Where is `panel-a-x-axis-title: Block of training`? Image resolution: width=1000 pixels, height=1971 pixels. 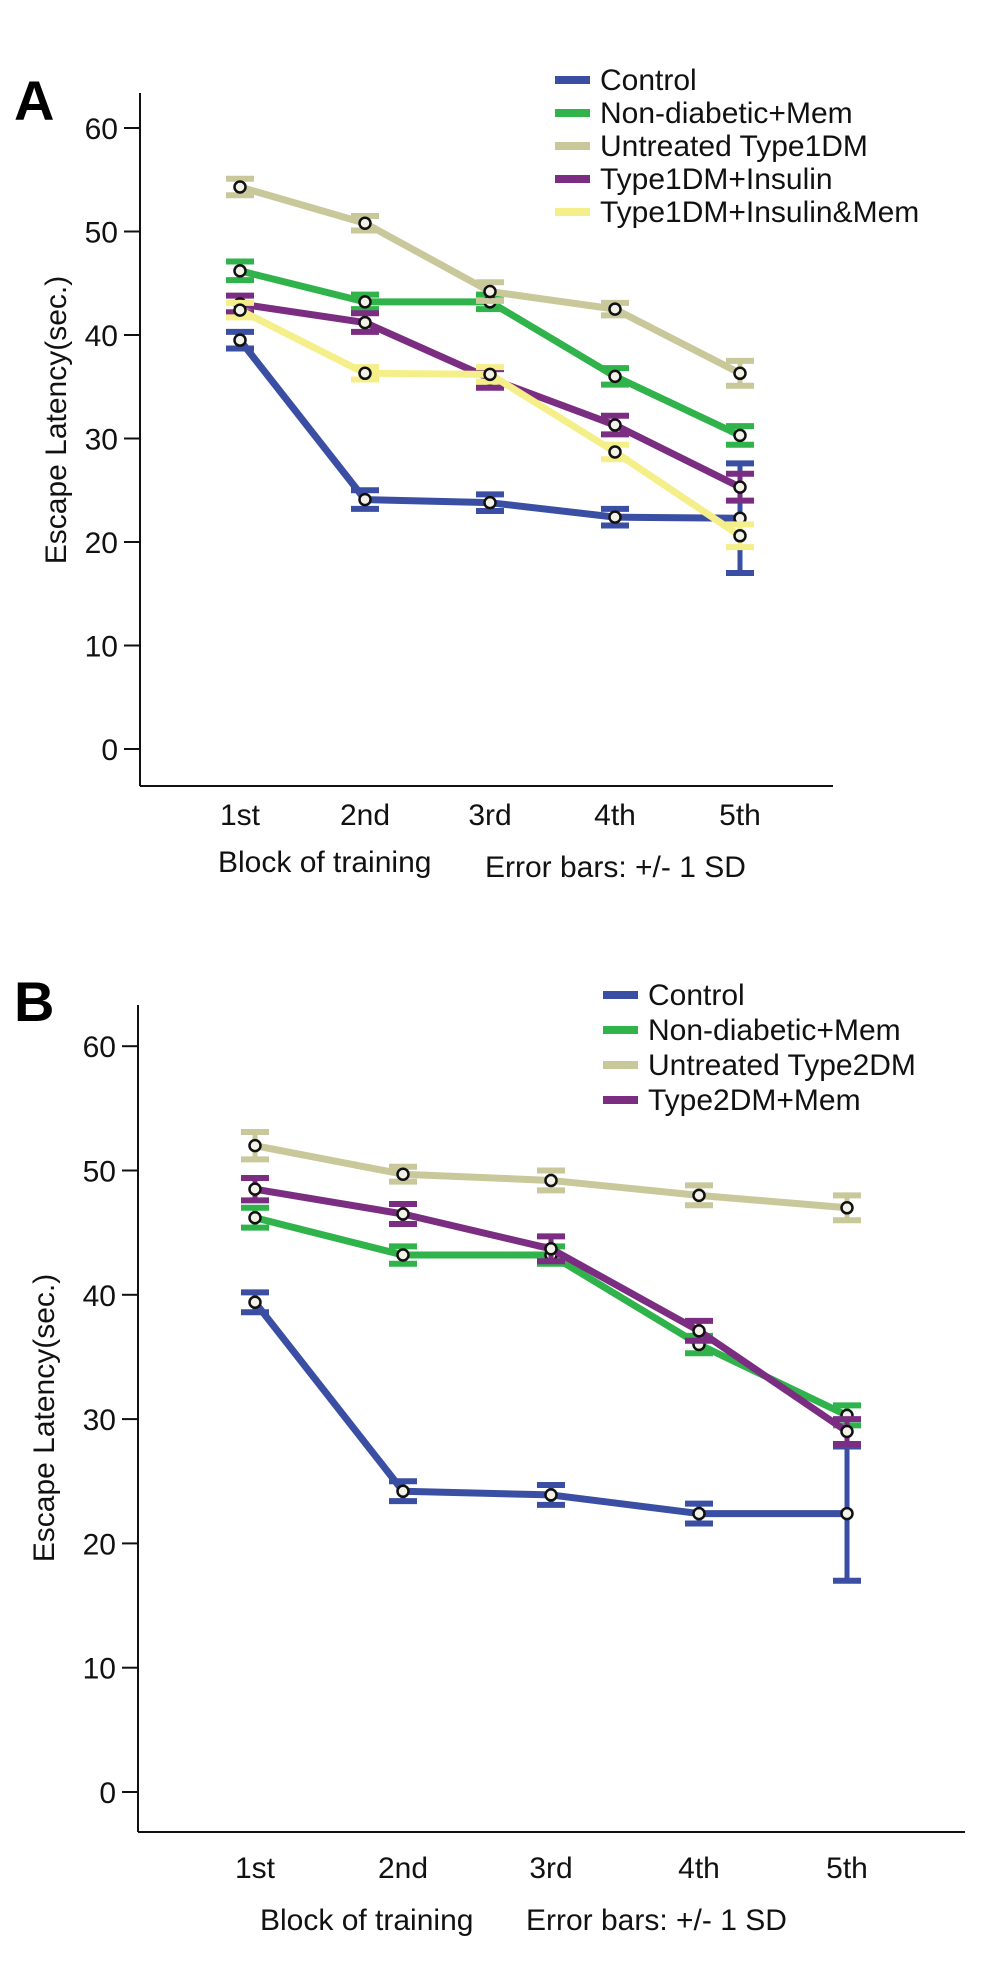 panel-a-x-axis-title: Block of training is located at coordinates (324, 862).